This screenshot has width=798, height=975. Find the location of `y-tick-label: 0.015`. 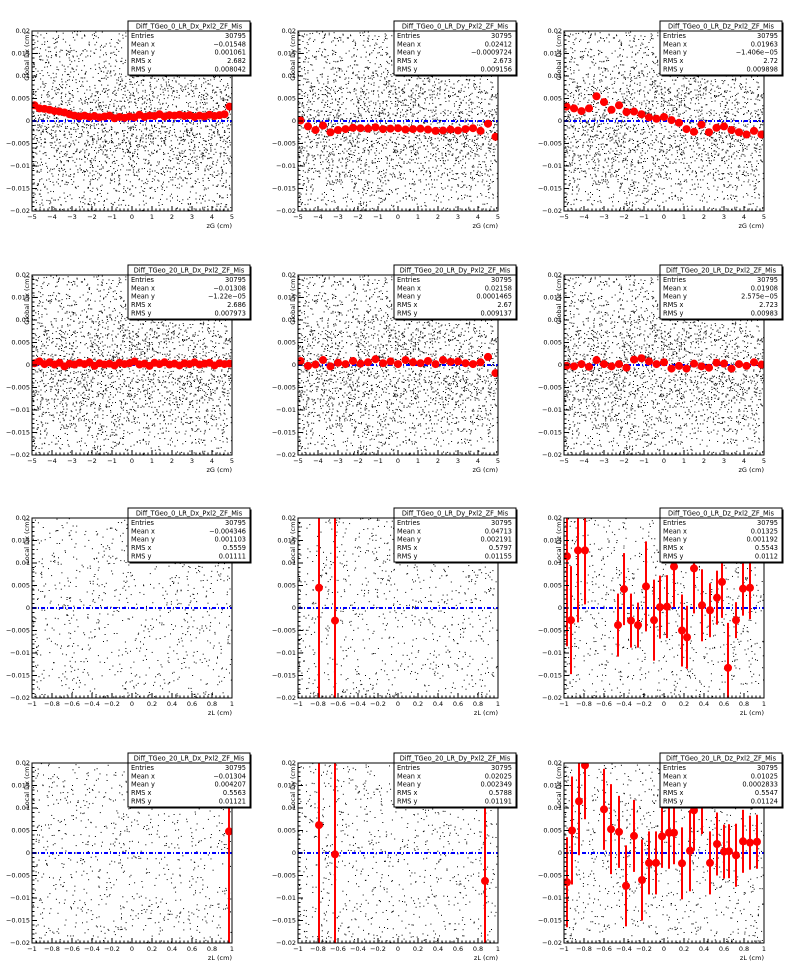

y-tick-label: 0.015 is located at coordinates (20, 54).